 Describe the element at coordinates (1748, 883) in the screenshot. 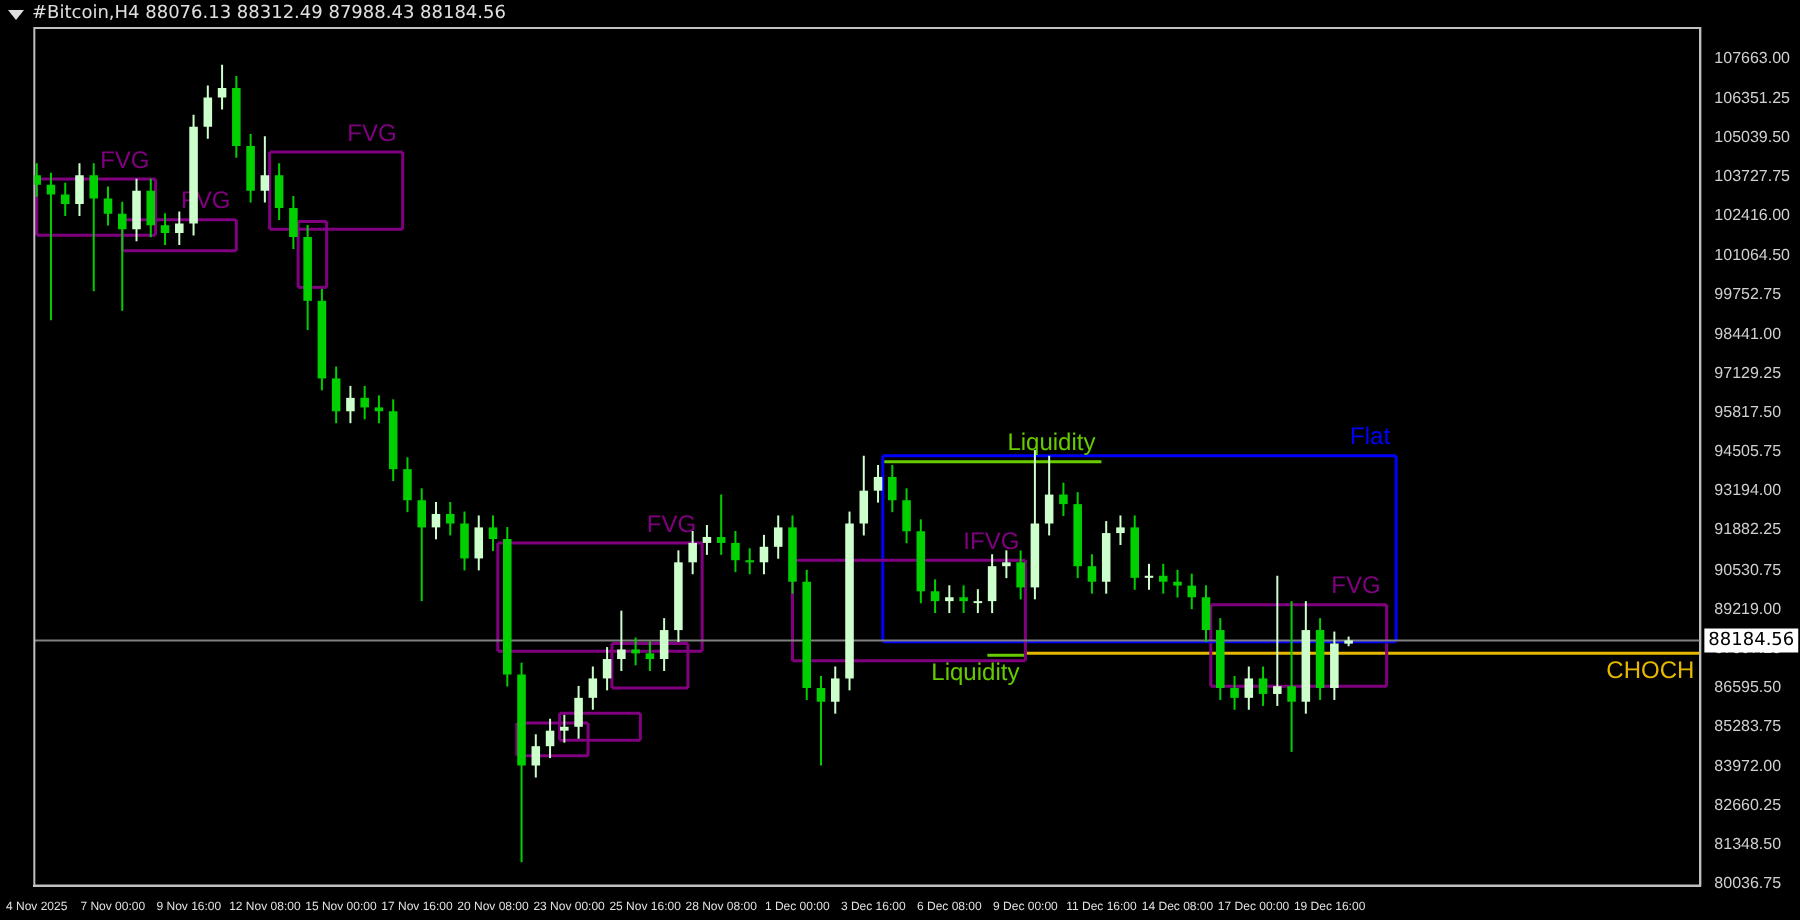

I see `y-tick-label: 80036.75` at that location.